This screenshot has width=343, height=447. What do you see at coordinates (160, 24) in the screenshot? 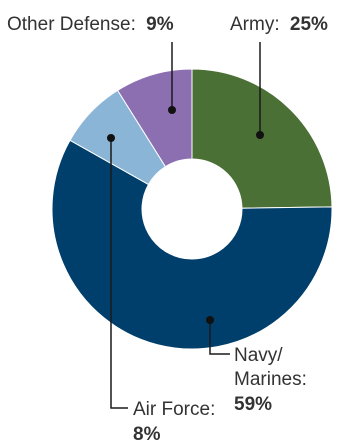
I see `label-other-defense-value: 9%` at bounding box center [160, 24].